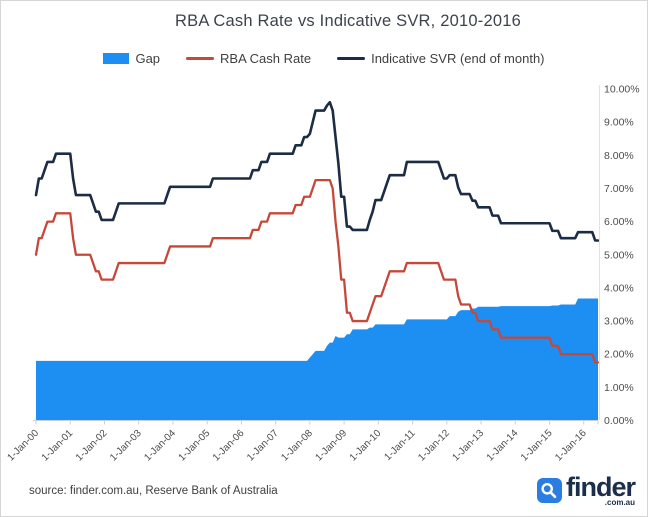 The width and height of the screenshot is (648, 517). I want to click on legend-item-cash-rate: RBA Cash Rate, so click(248, 58).